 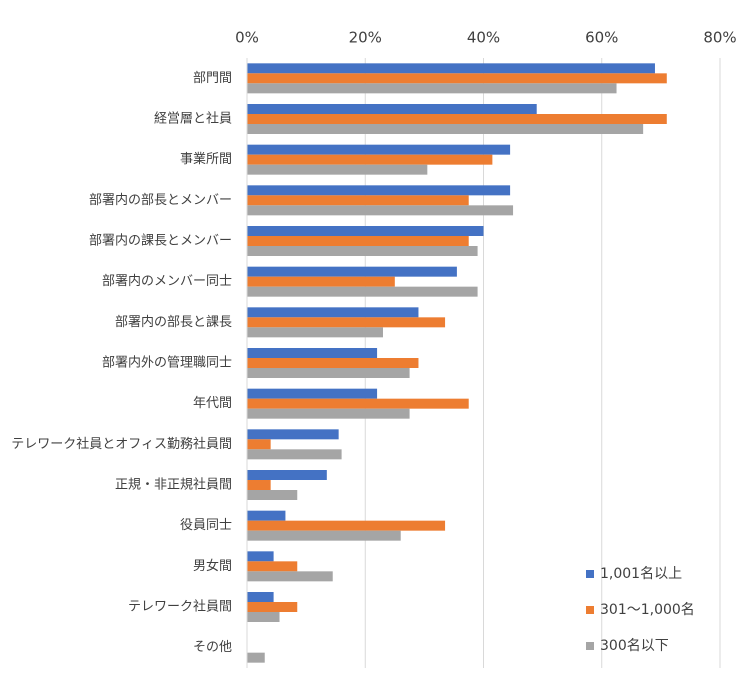 I want to click on legend-label: 1,001名以上, so click(x=641, y=574).